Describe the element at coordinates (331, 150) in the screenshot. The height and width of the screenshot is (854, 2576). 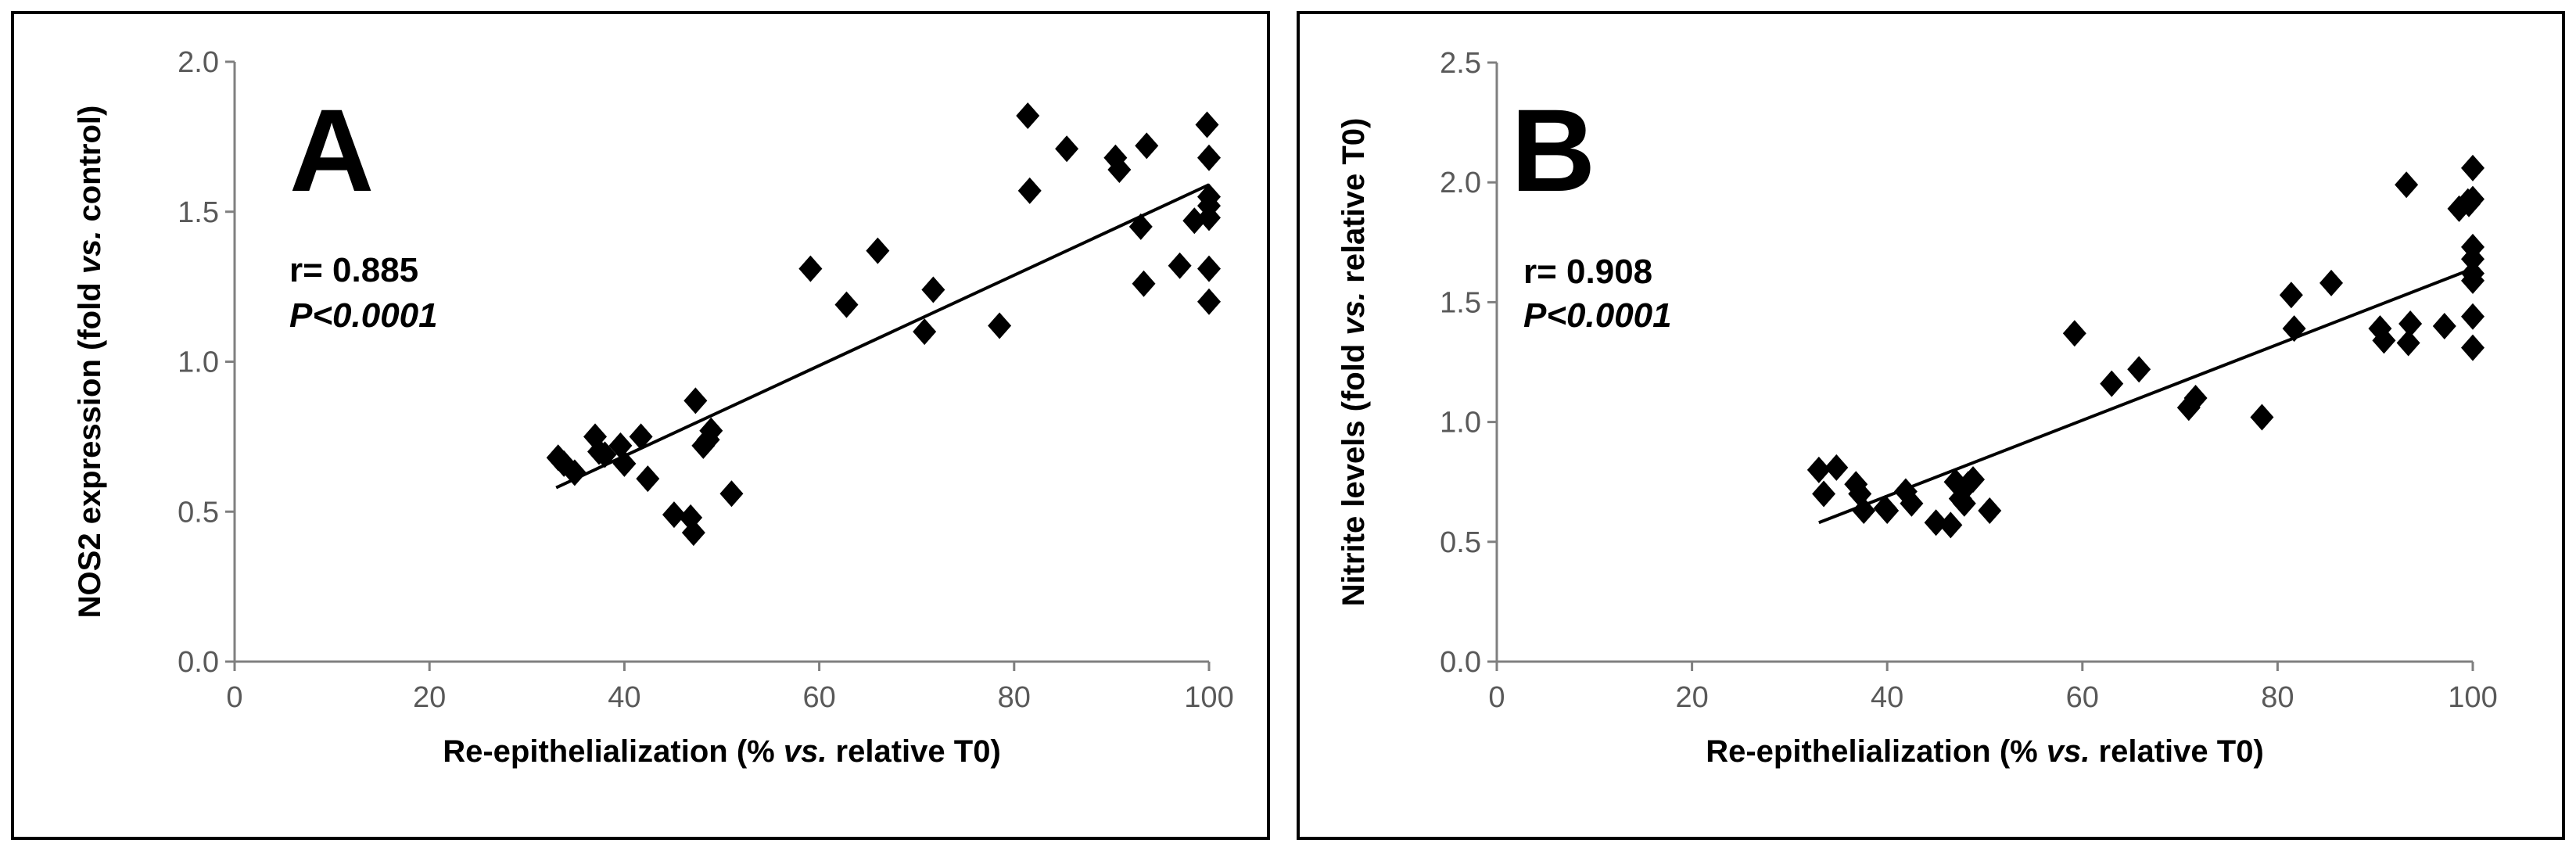
I see `panel-letter: A` at that location.